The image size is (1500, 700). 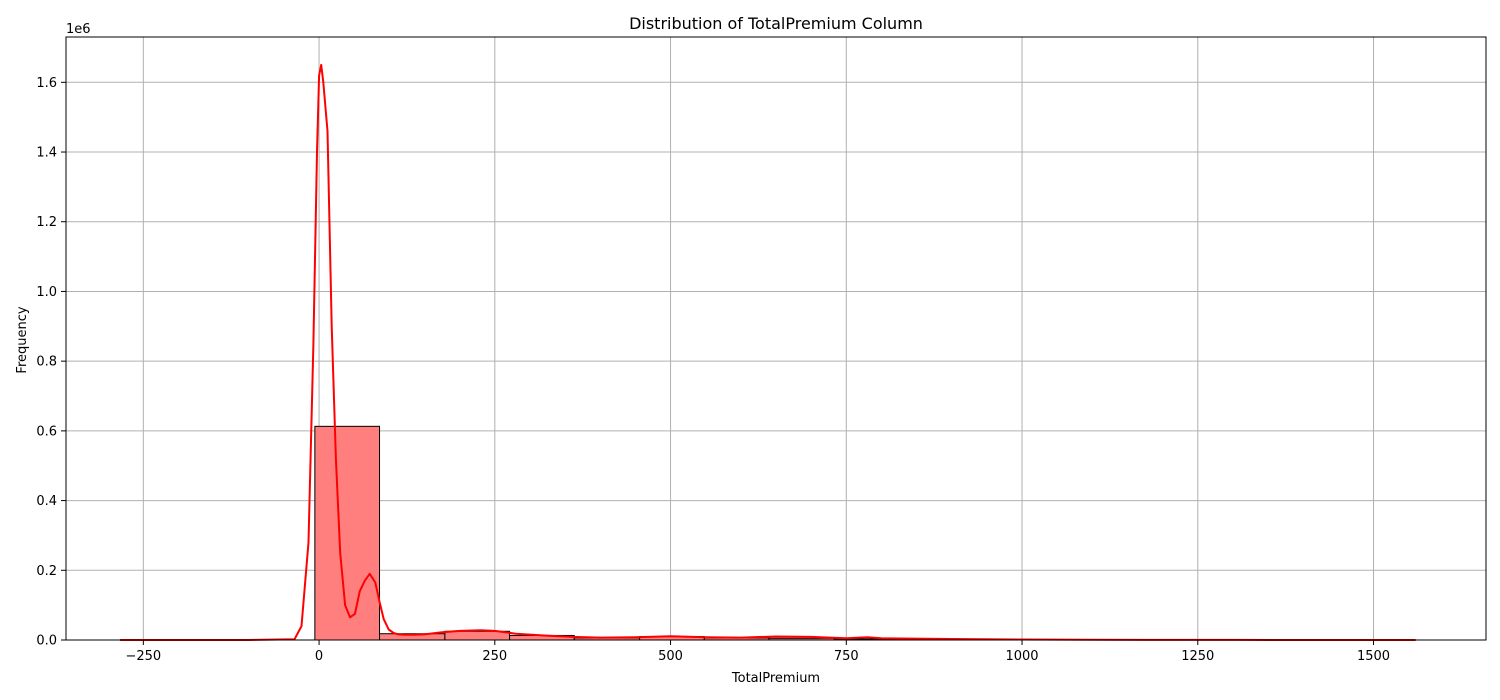 What do you see at coordinates (22, 339) in the screenshot?
I see `y-axis-label: Frequency` at bounding box center [22, 339].